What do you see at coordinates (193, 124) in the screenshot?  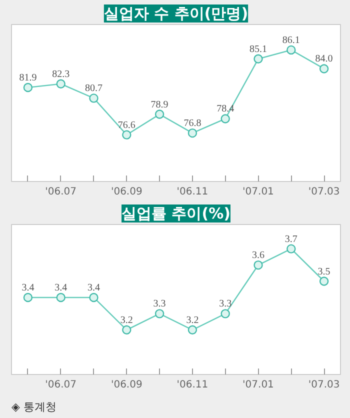 I see `data-label: 76.8` at bounding box center [193, 124].